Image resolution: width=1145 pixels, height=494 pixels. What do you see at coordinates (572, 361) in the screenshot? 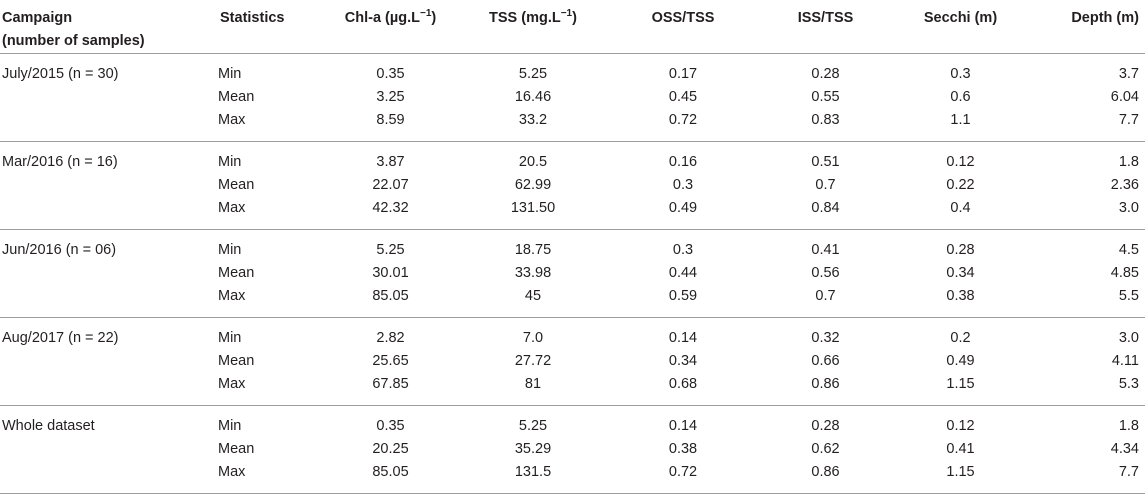
I see `table-row: Mean 25.65 27.72 0.34 0.66 0.49 4.11` at bounding box center [572, 361].